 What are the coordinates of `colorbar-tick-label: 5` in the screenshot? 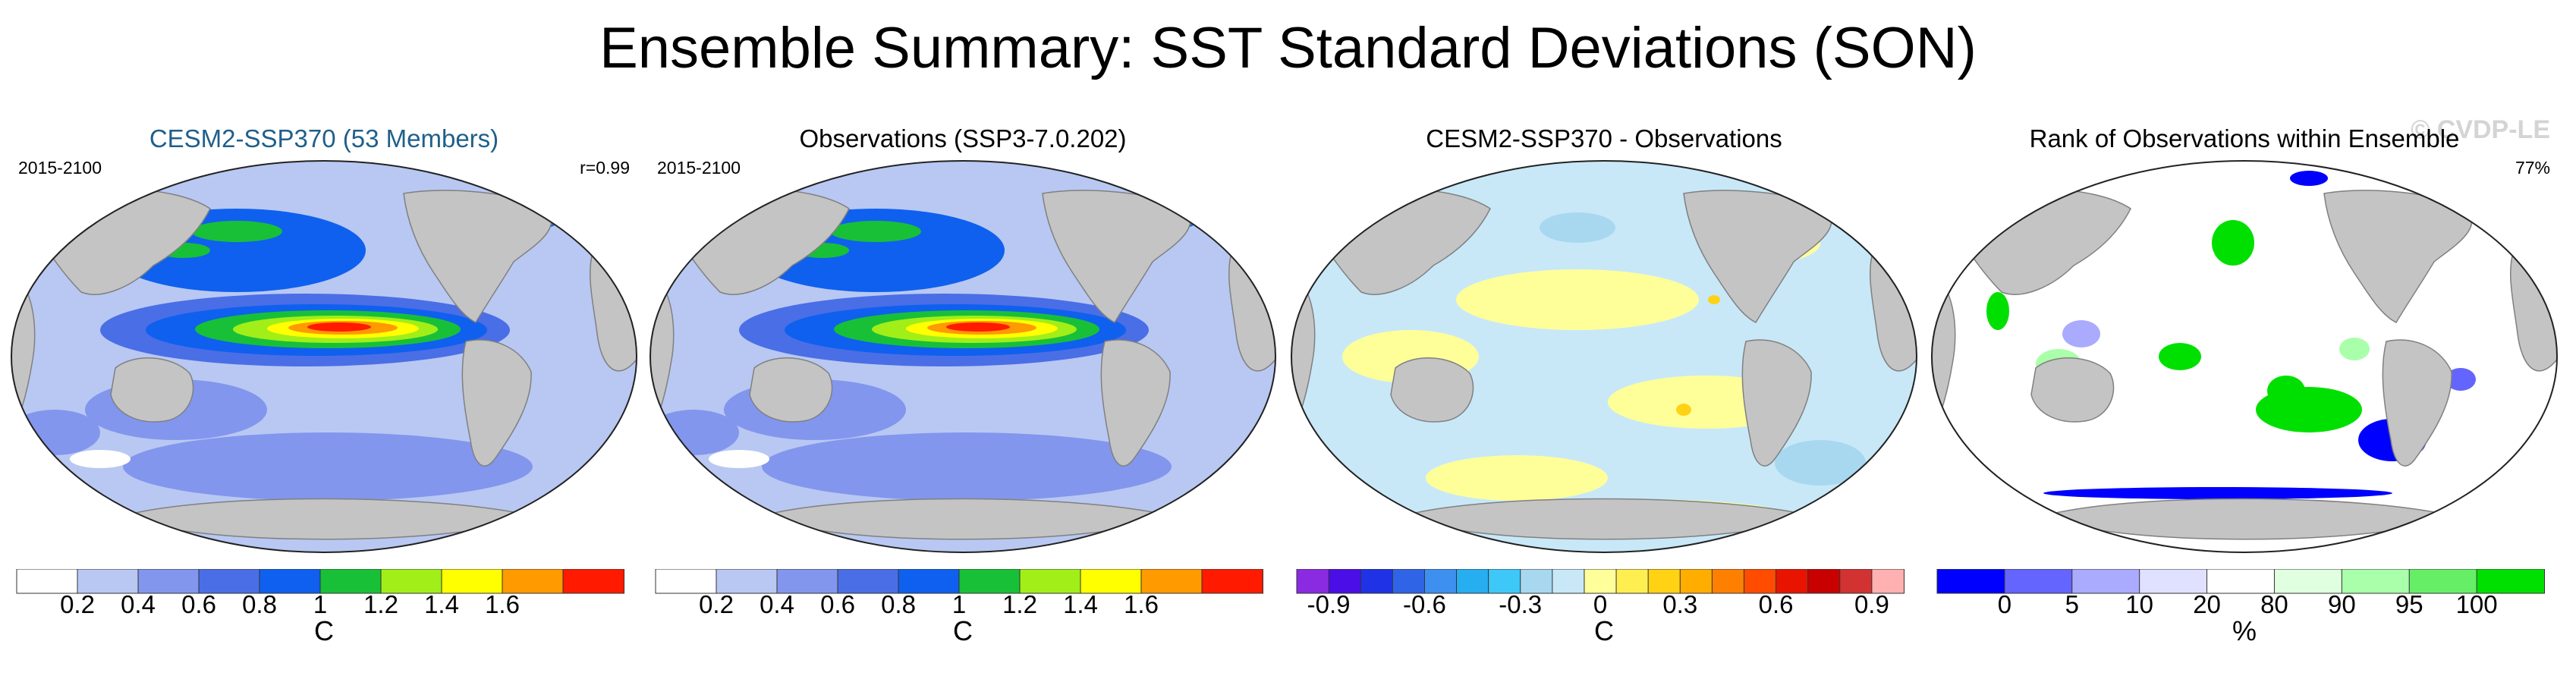 It's located at (2072, 604).